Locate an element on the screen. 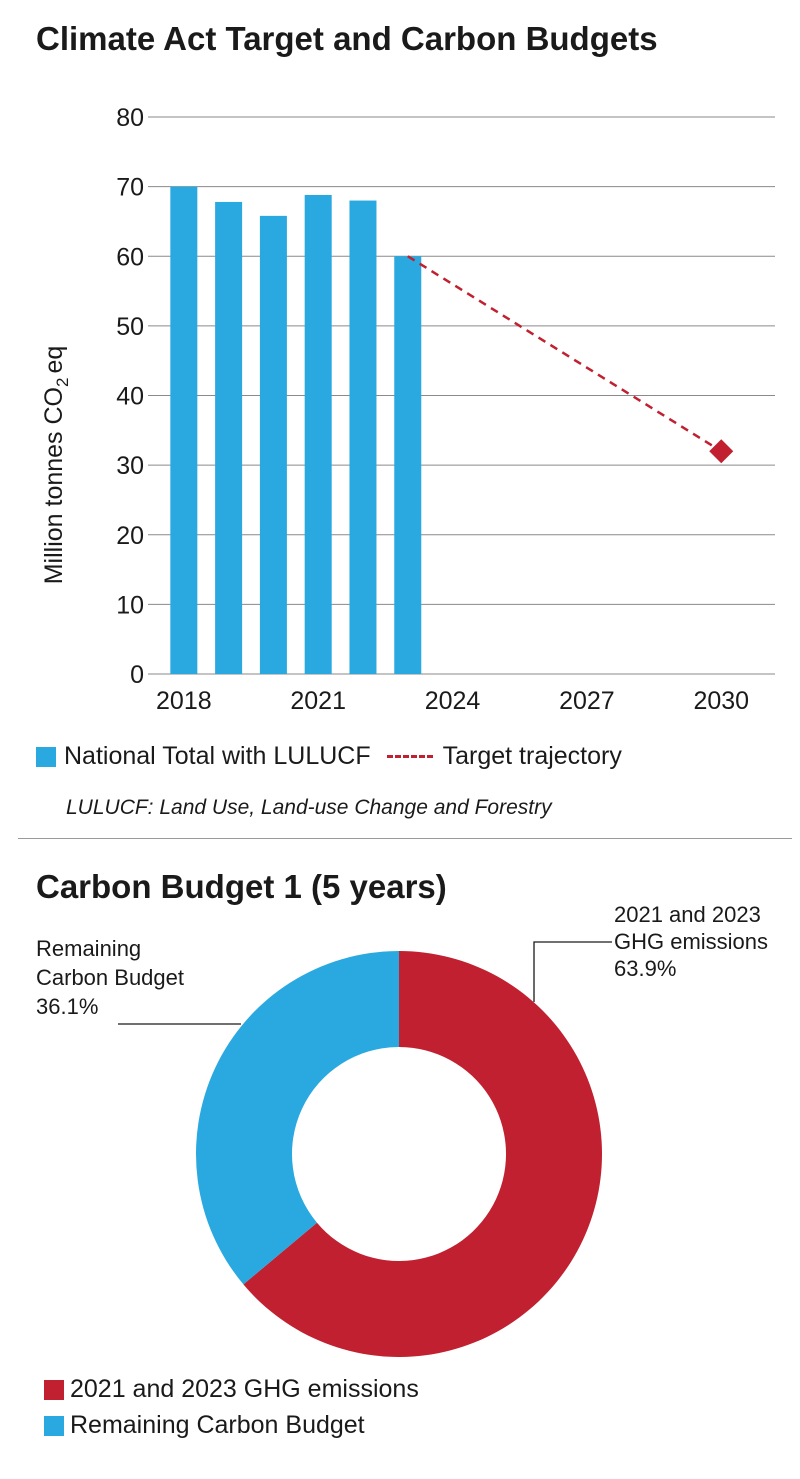  target-2030-marker is located at coordinates (721, 451).